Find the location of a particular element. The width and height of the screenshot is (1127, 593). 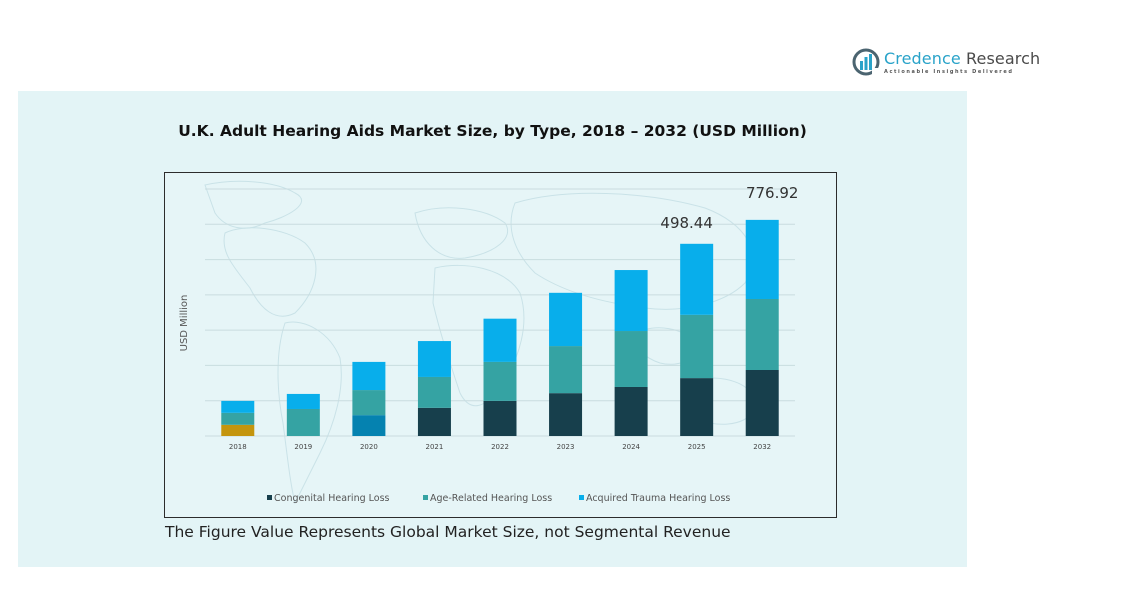

x-tick-label: 2020 is located at coordinates (369, 447).